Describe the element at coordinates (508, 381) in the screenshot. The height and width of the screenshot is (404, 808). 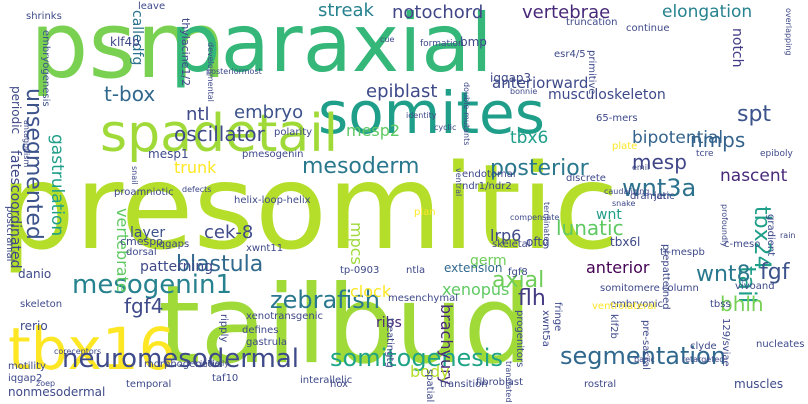
I see `cloud-word: transfated` at that location.